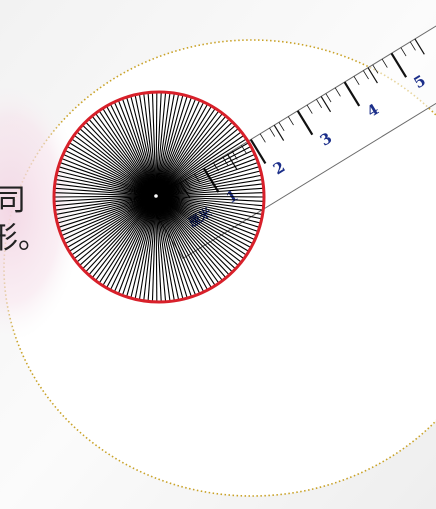 This screenshot has height=509, width=436. I want to click on pink-glow, so click(41, 210).